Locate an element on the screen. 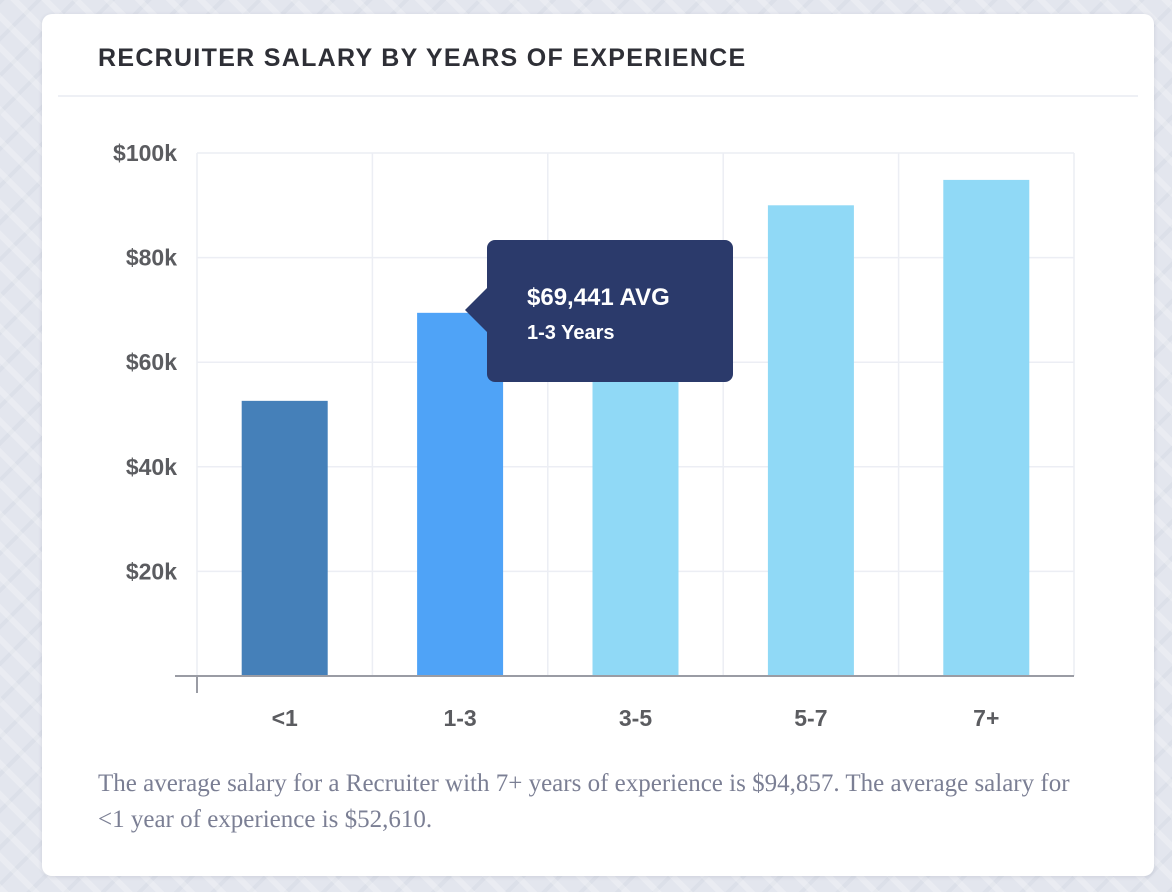 The image size is (1172, 892). bar-tooltip: $69,441 AVG 1-3 Years is located at coordinates (599, 311).